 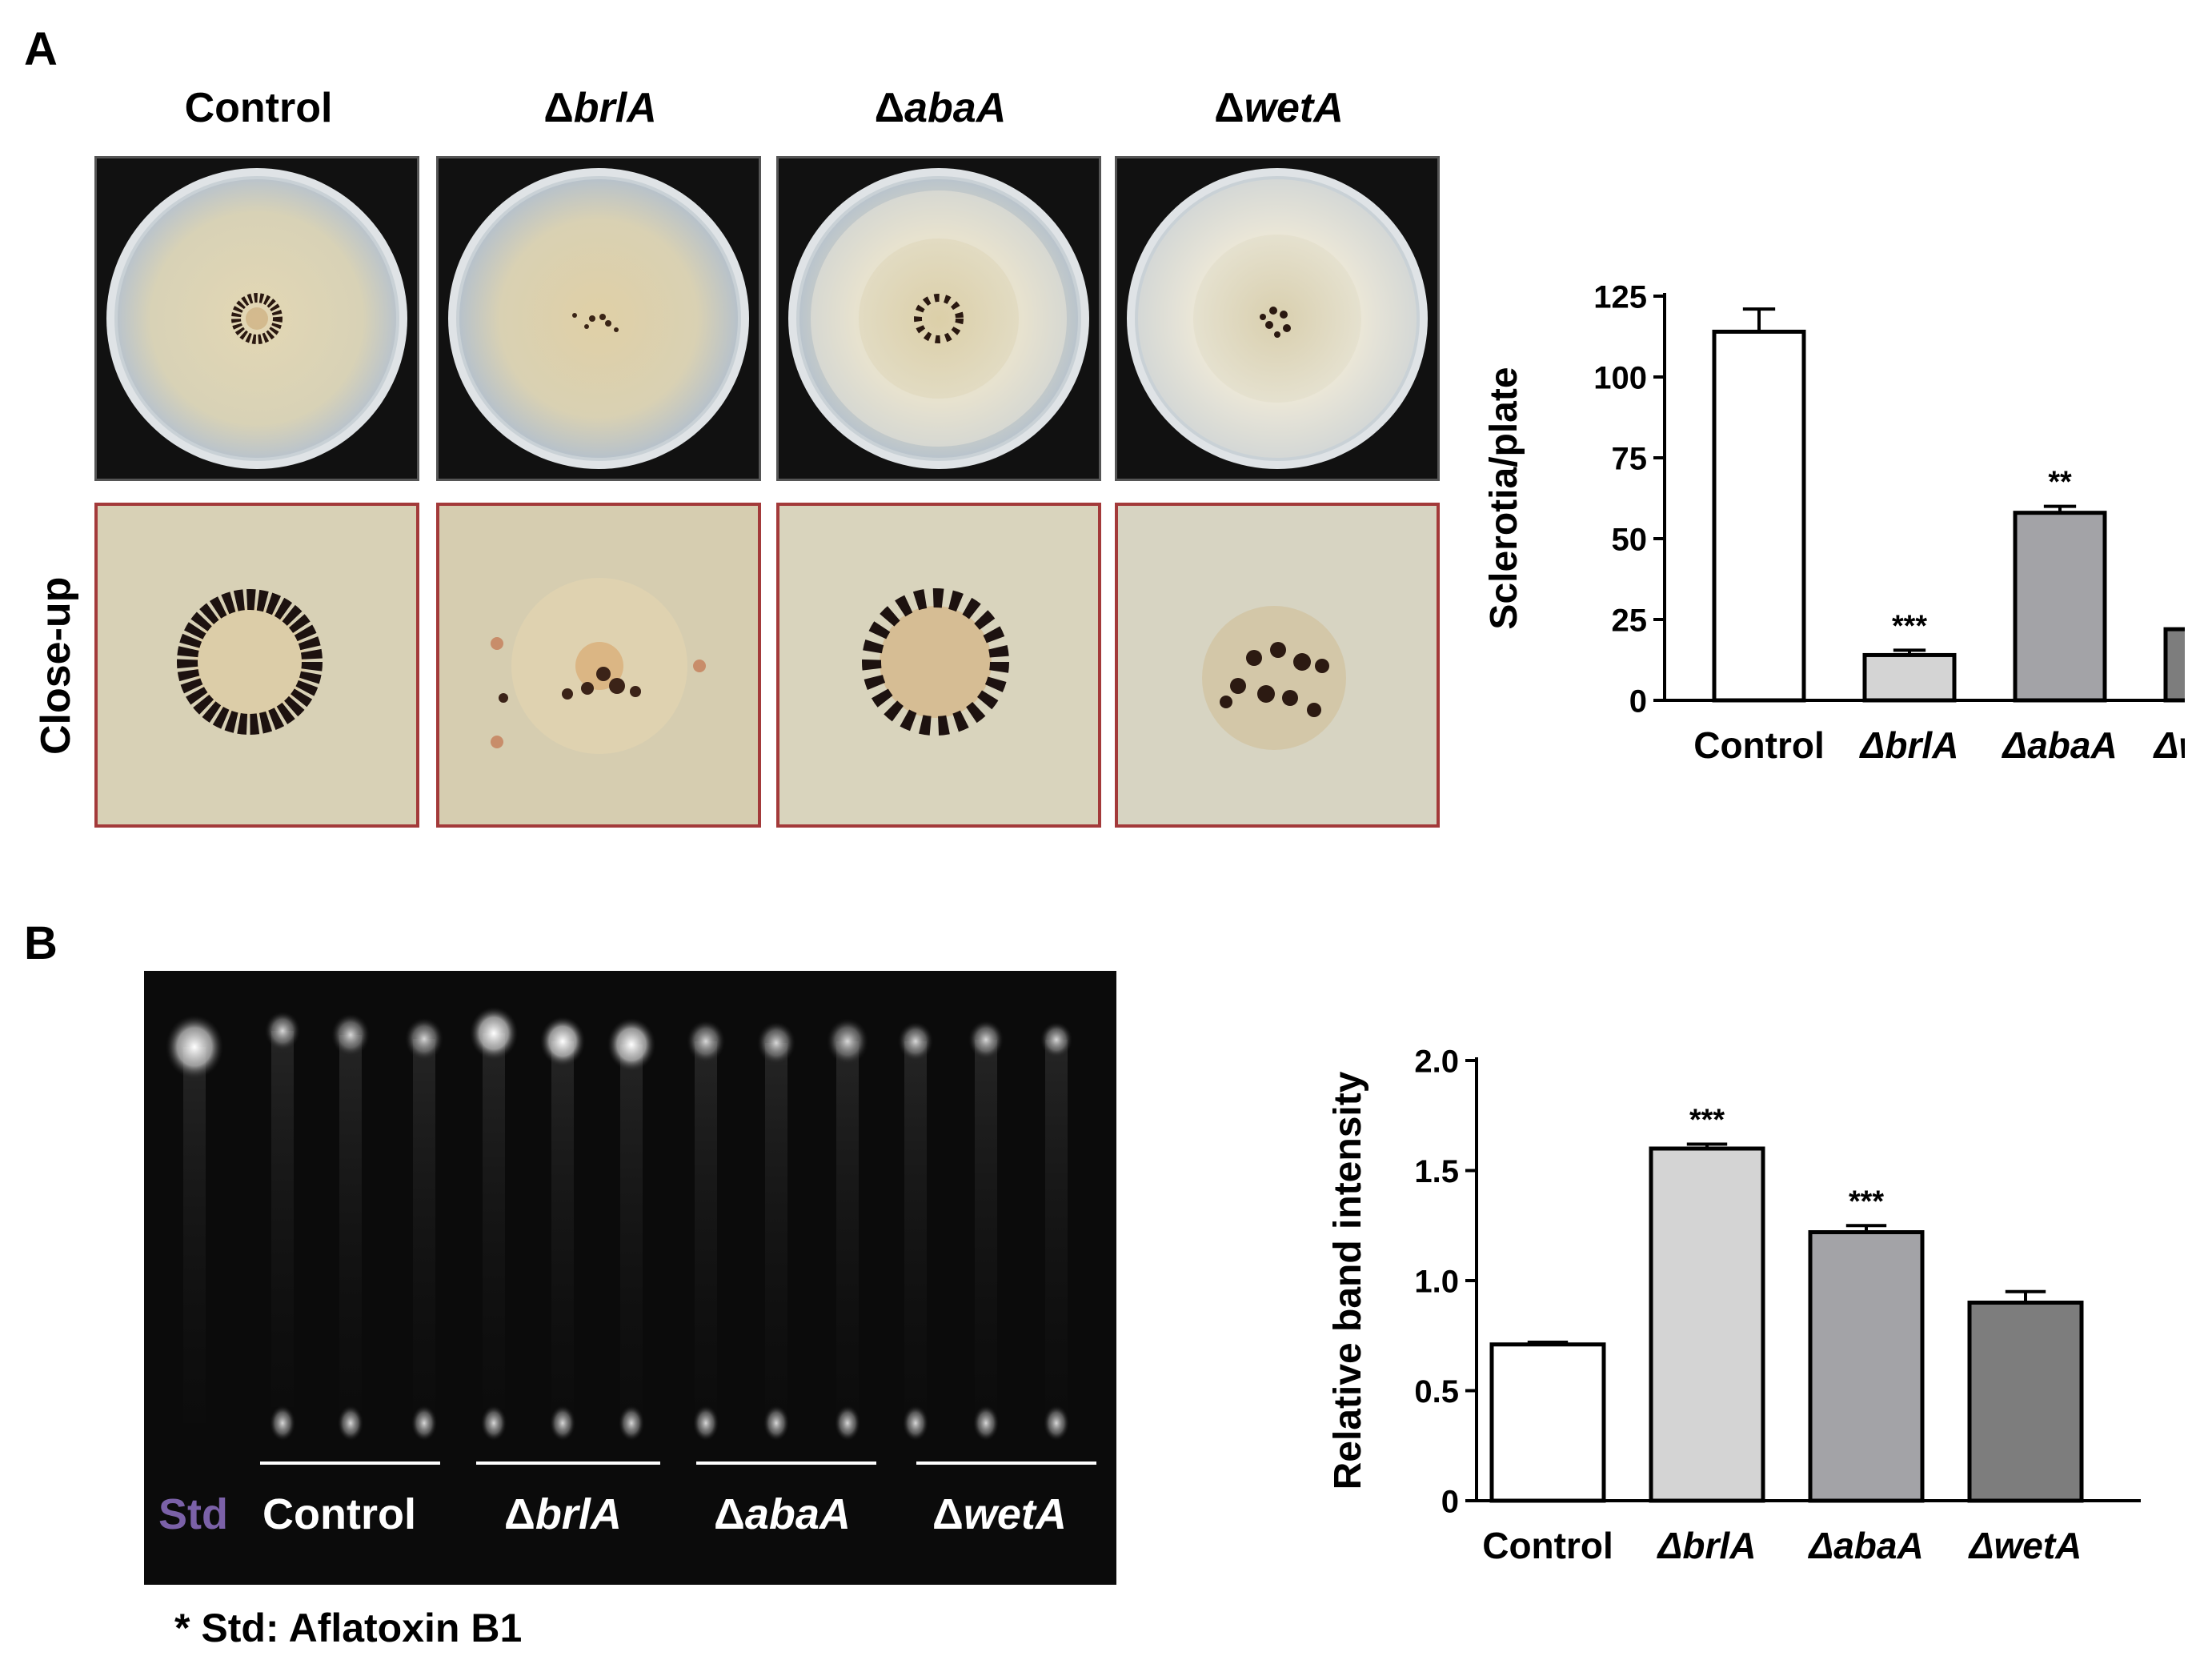 I want to click on y-tick-label: 75, so click(x=1630, y=458).